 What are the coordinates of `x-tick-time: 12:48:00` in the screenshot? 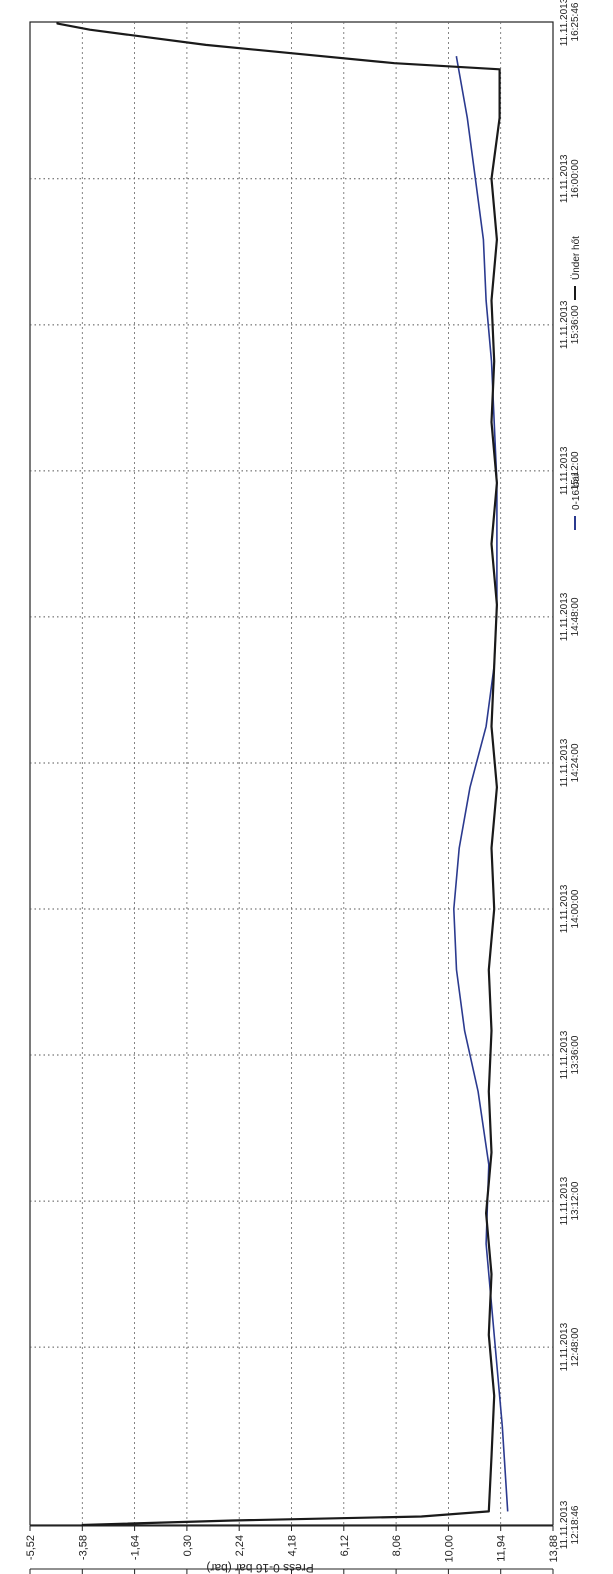 It's located at (575, 1346).